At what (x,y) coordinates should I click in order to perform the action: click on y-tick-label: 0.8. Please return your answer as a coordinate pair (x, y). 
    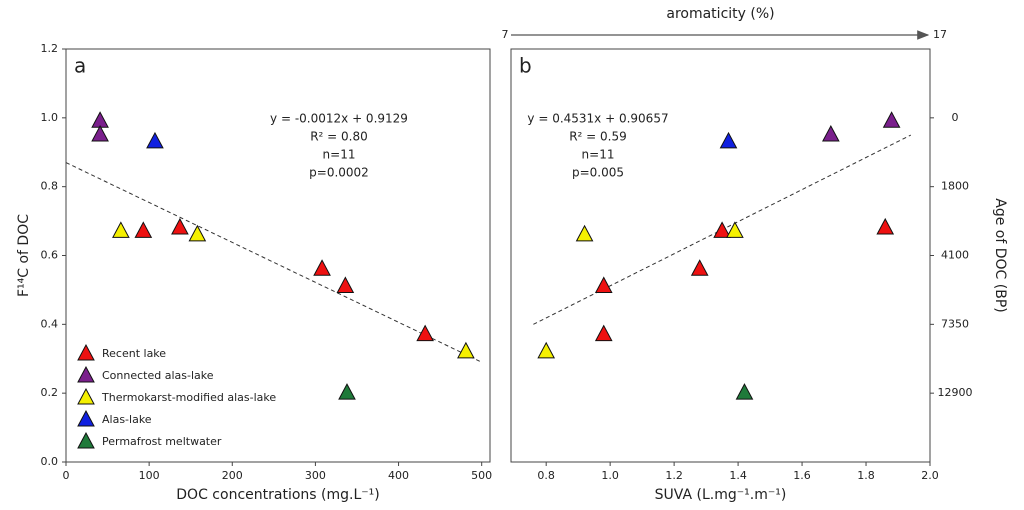
    Looking at the image, I should click on (50, 186).